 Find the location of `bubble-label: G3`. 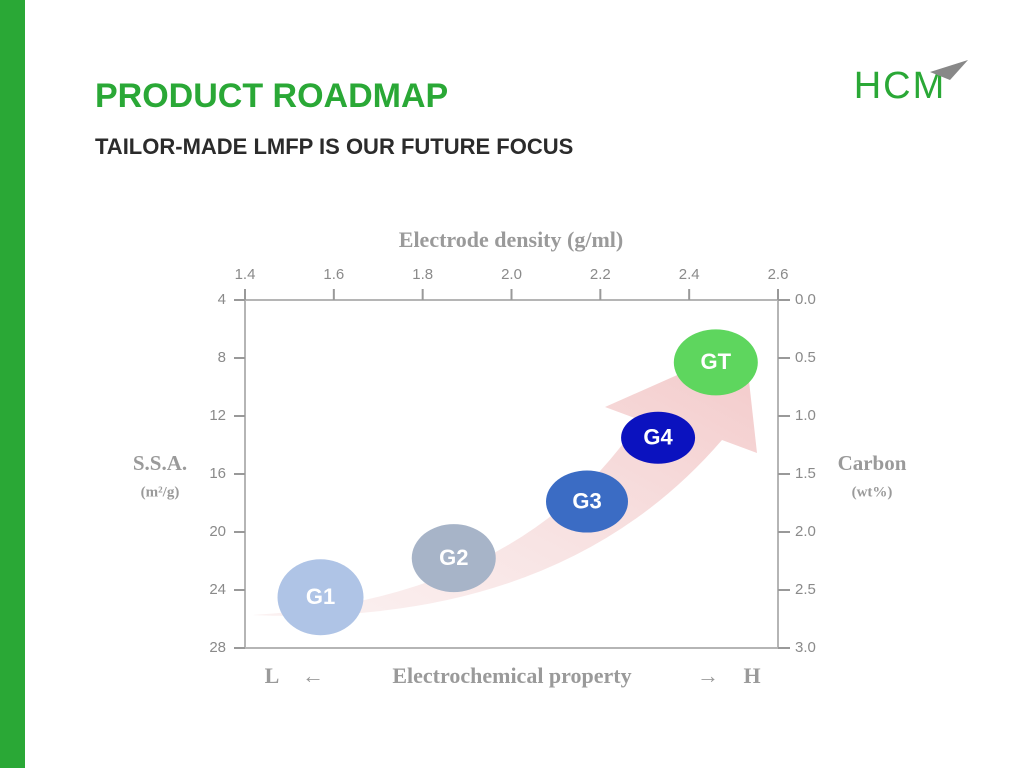

bubble-label: G3 is located at coordinates (586, 500).